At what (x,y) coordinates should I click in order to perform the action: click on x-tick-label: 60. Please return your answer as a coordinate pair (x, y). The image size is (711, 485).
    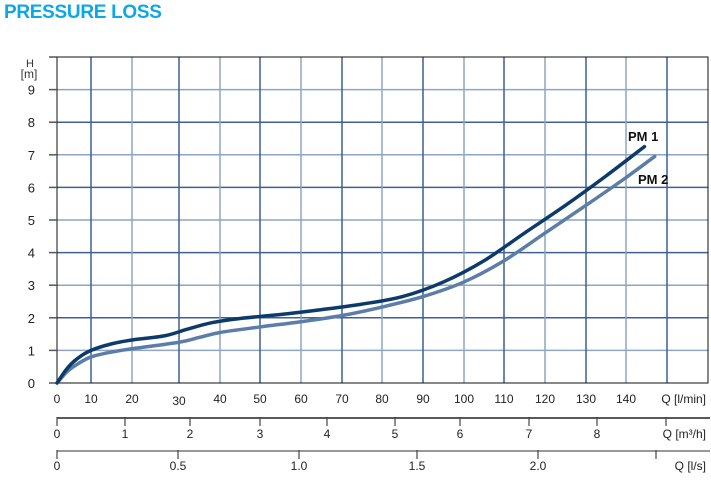
    Looking at the image, I should click on (301, 399).